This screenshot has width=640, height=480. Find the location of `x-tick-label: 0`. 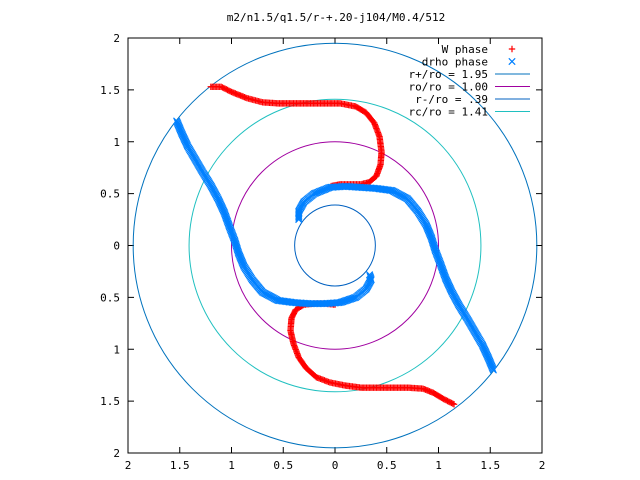

x-tick-label: 0 is located at coordinates (335, 465).